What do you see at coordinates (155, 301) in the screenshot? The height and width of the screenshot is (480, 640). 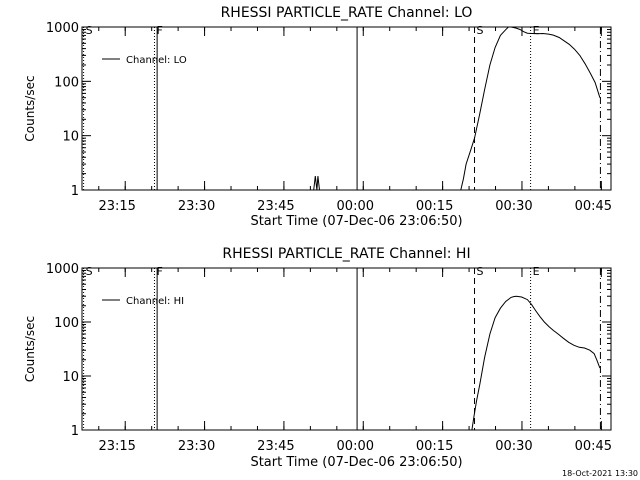 I see `legend-label: Channel: HI` at bounding box center [155, 301].